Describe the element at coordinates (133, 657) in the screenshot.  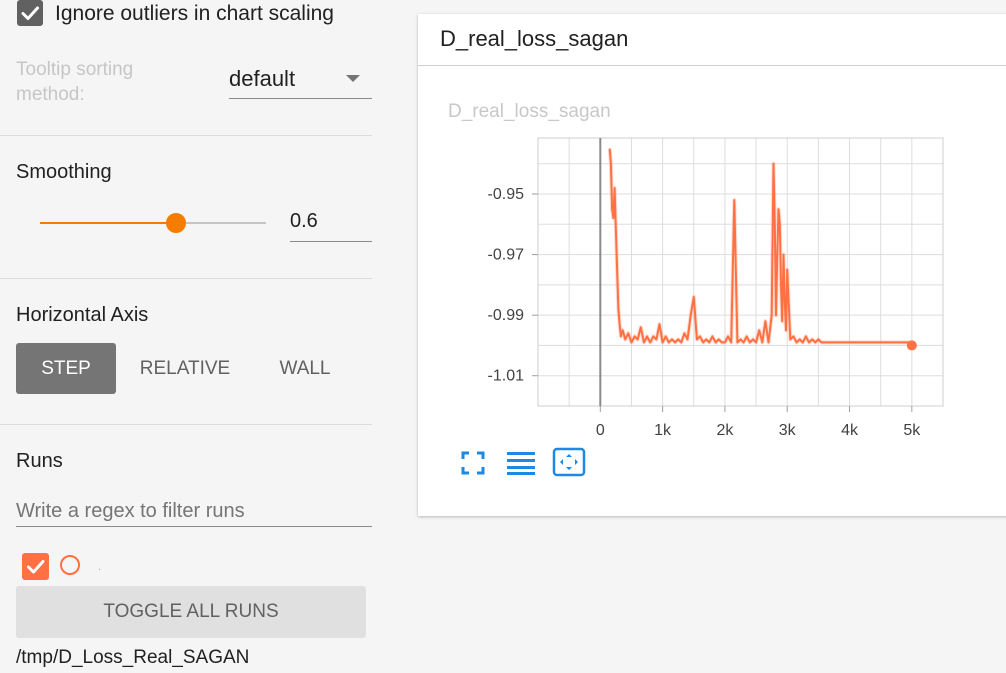
I see `run-path: /tmp/D_Loss_Real_SAGAN` at that location.